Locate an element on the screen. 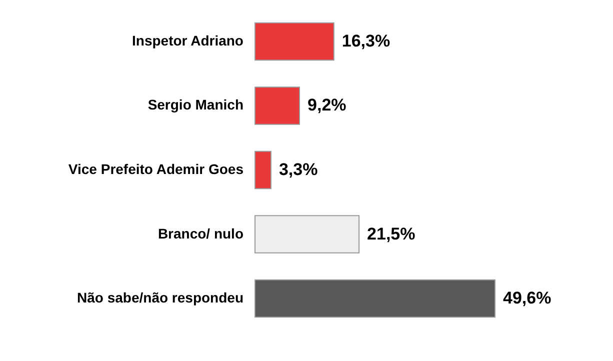  y-tick-label: Vice Prefeito Ademir Goes is located at coordinates (156, 169).